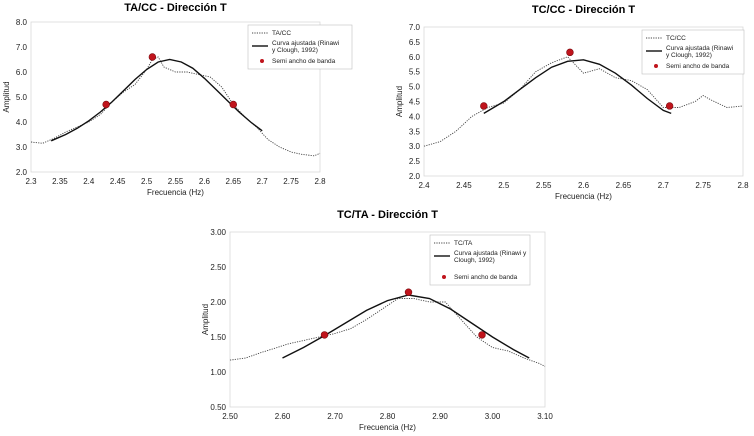 The height and width of the screenshot is (436, 754). Describe the element at coordinates (31, 181) in the screenshot. I see `x-tick-label: 2.3` at that location.